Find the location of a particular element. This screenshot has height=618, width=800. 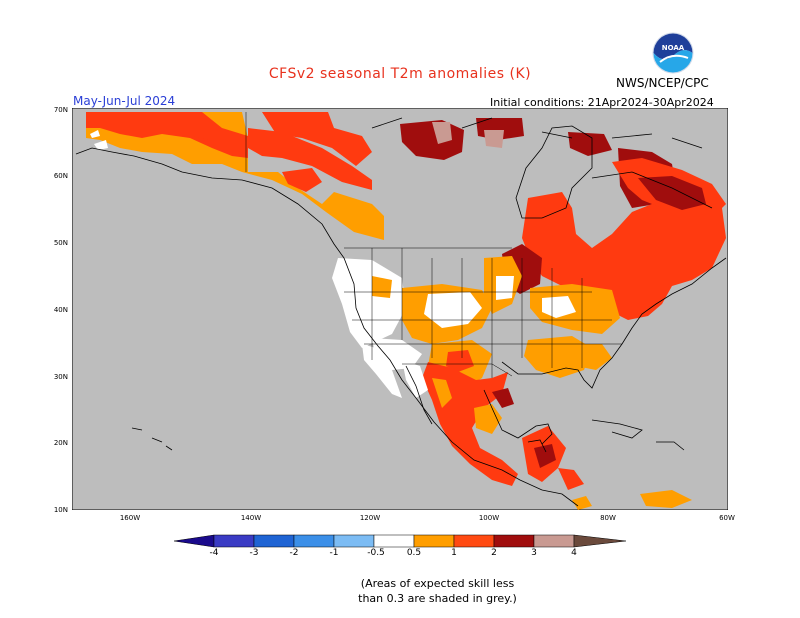

skill-note-line2: than 0.3 are shaded in grey.) is located at coordinates (437, 598).